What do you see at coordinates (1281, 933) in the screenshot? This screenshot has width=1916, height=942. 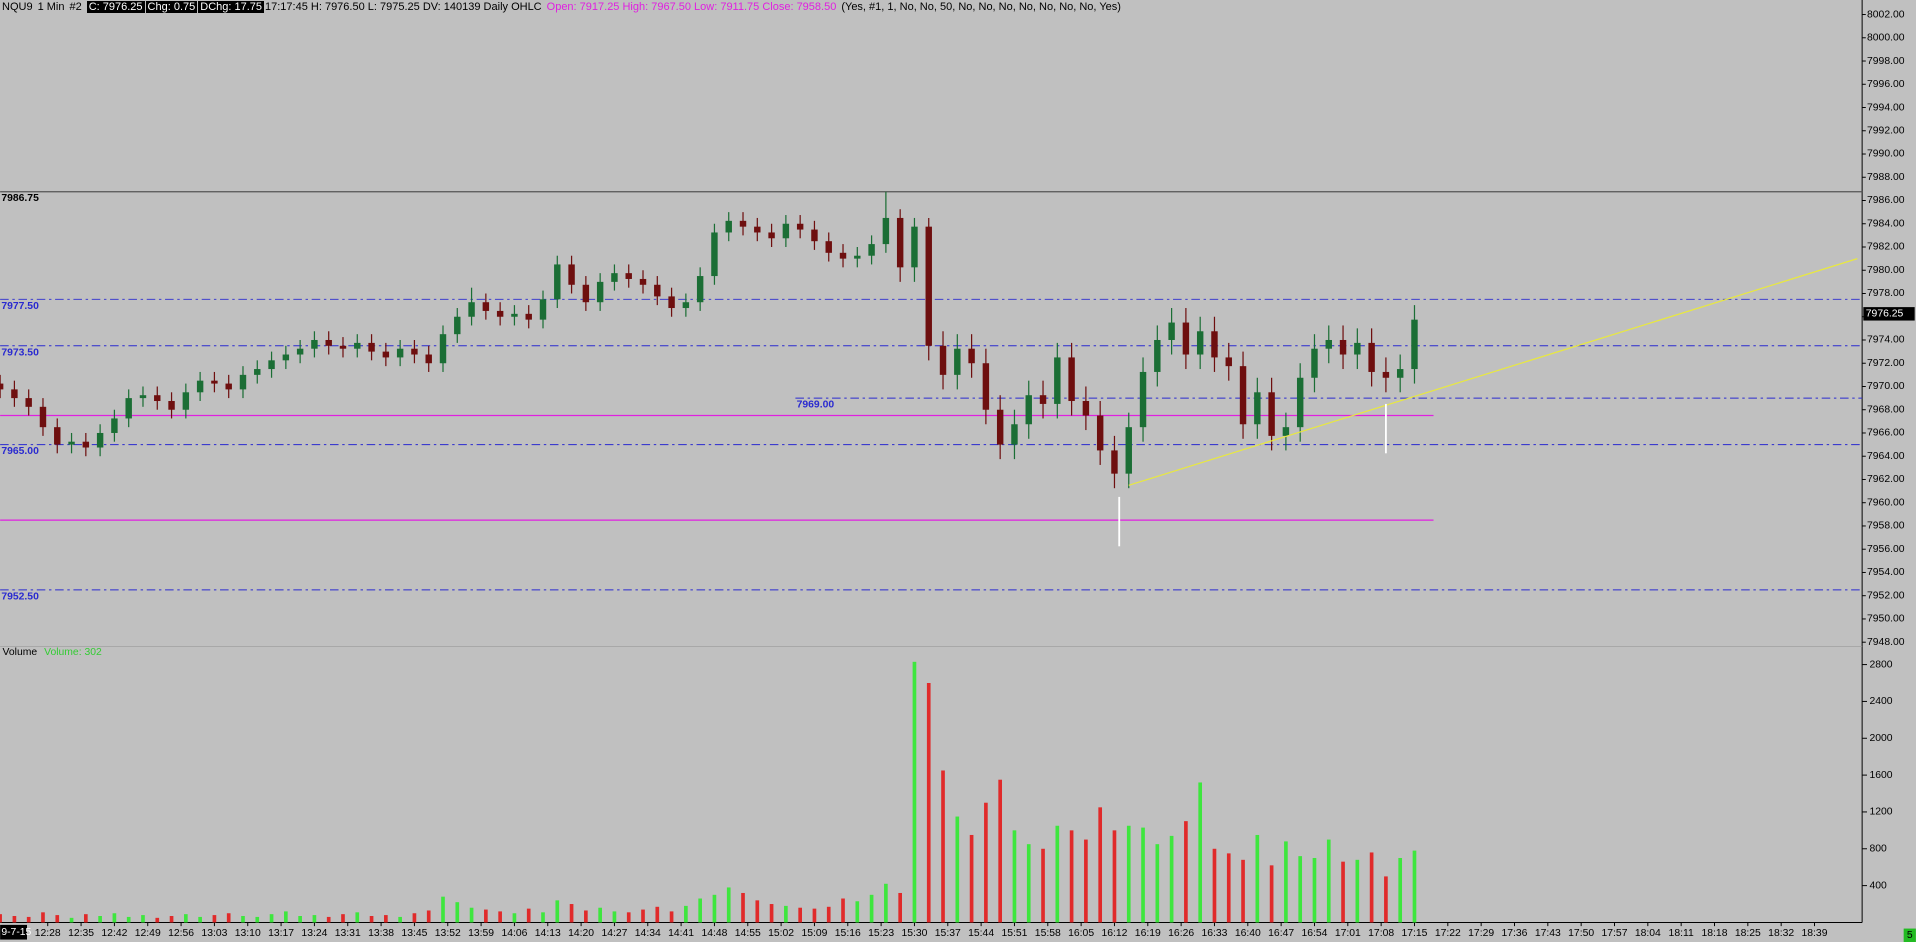 I see `x-tick-label: 16:47` at bounding box center [1281, 933].